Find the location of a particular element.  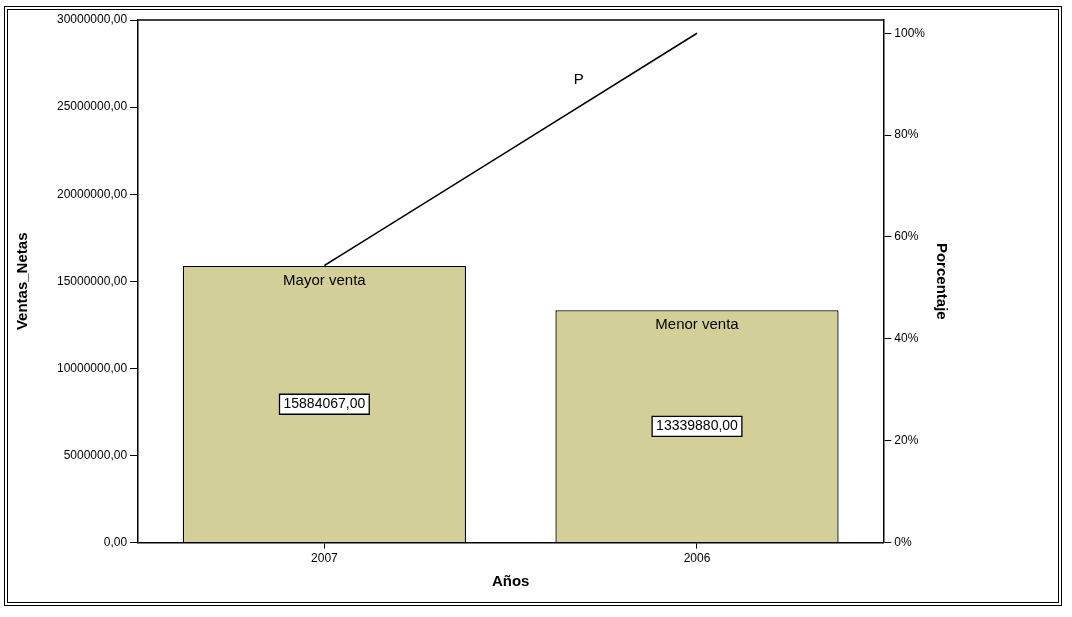

y-axis-title: Ventas_Netas is located at coordinates (22, 281).